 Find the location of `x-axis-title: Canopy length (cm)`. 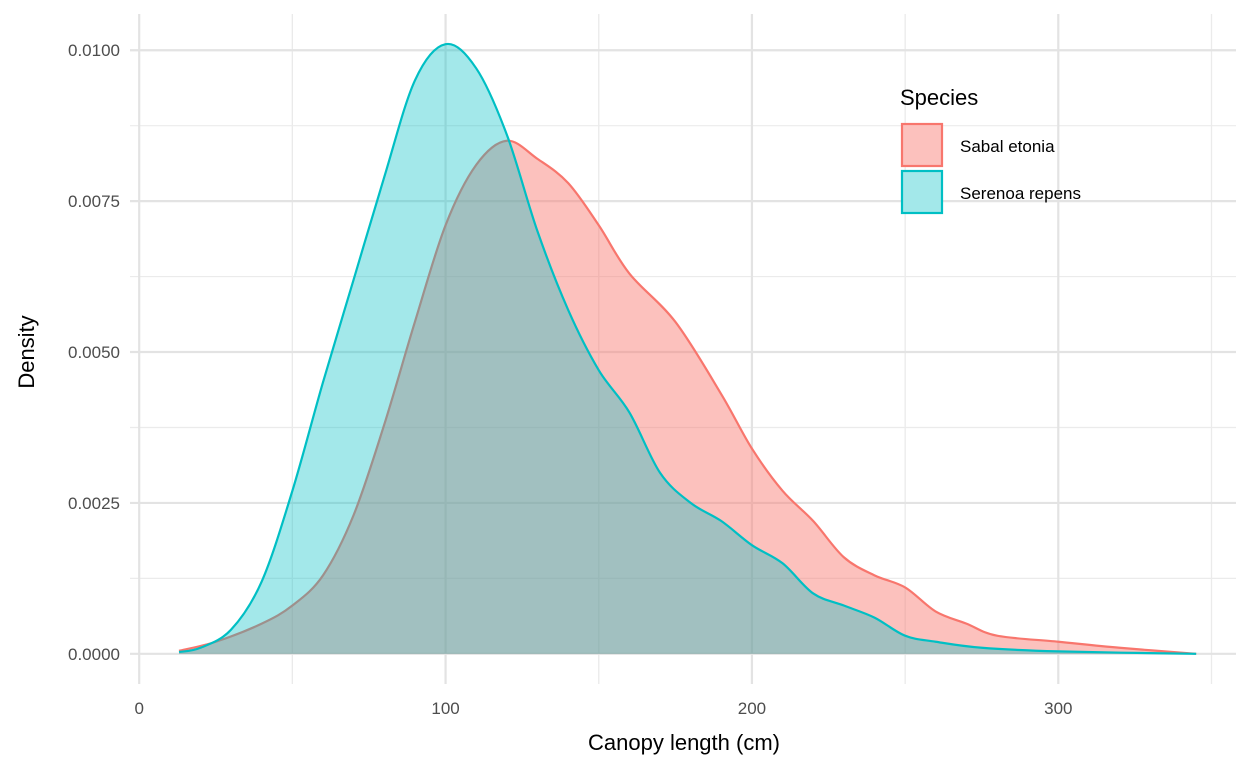

x-axis-title: Canopy length (cm) is located at coordinates (684, 742).